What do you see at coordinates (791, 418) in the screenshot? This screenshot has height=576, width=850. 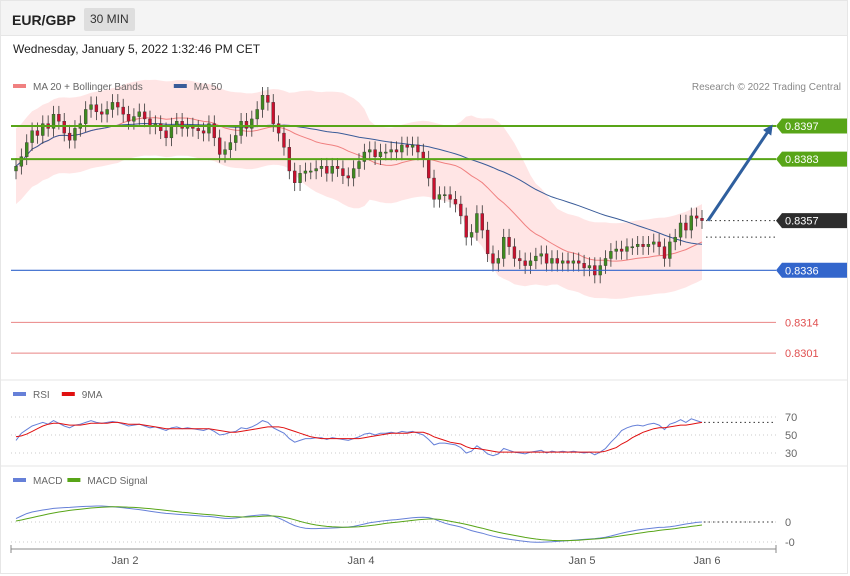 I see `y-tick-label: 70` at bounding box center [791, 418].